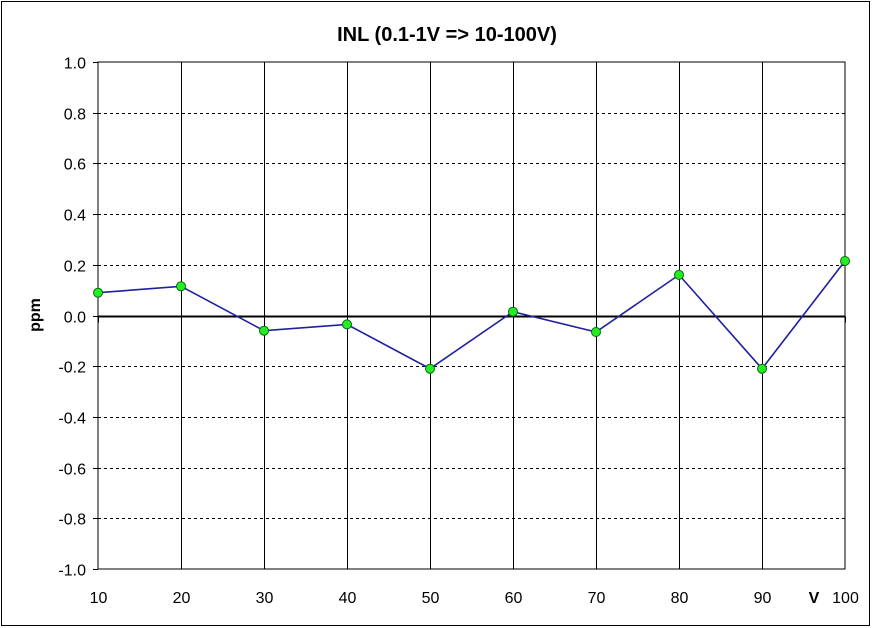  Describe the element at coordinates (514, 598) in the screenshot. I see `x-tick-label: 60` at that location.